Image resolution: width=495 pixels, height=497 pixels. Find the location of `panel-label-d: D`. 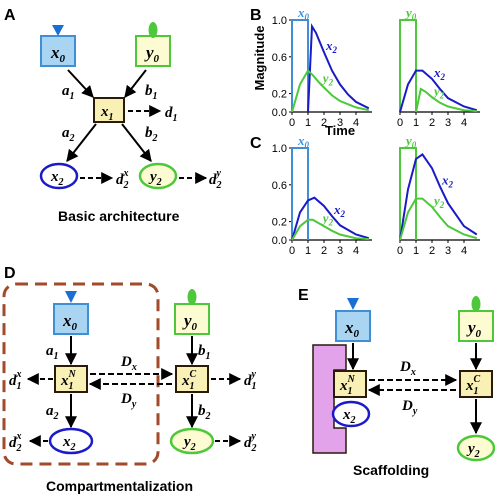

panel-label-d: D is located at coordinates (10, 273).